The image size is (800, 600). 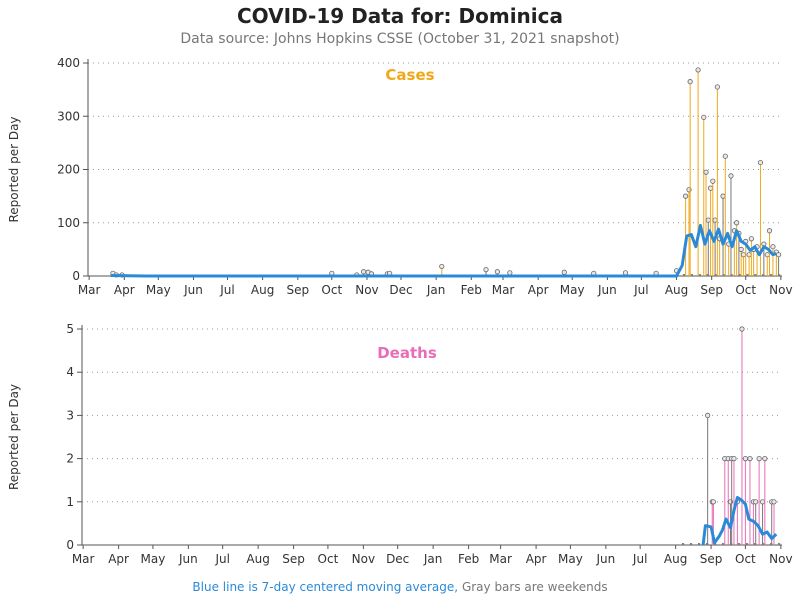 I want to click on deaths-ytick-label: 4, so click(x=70, y=372).